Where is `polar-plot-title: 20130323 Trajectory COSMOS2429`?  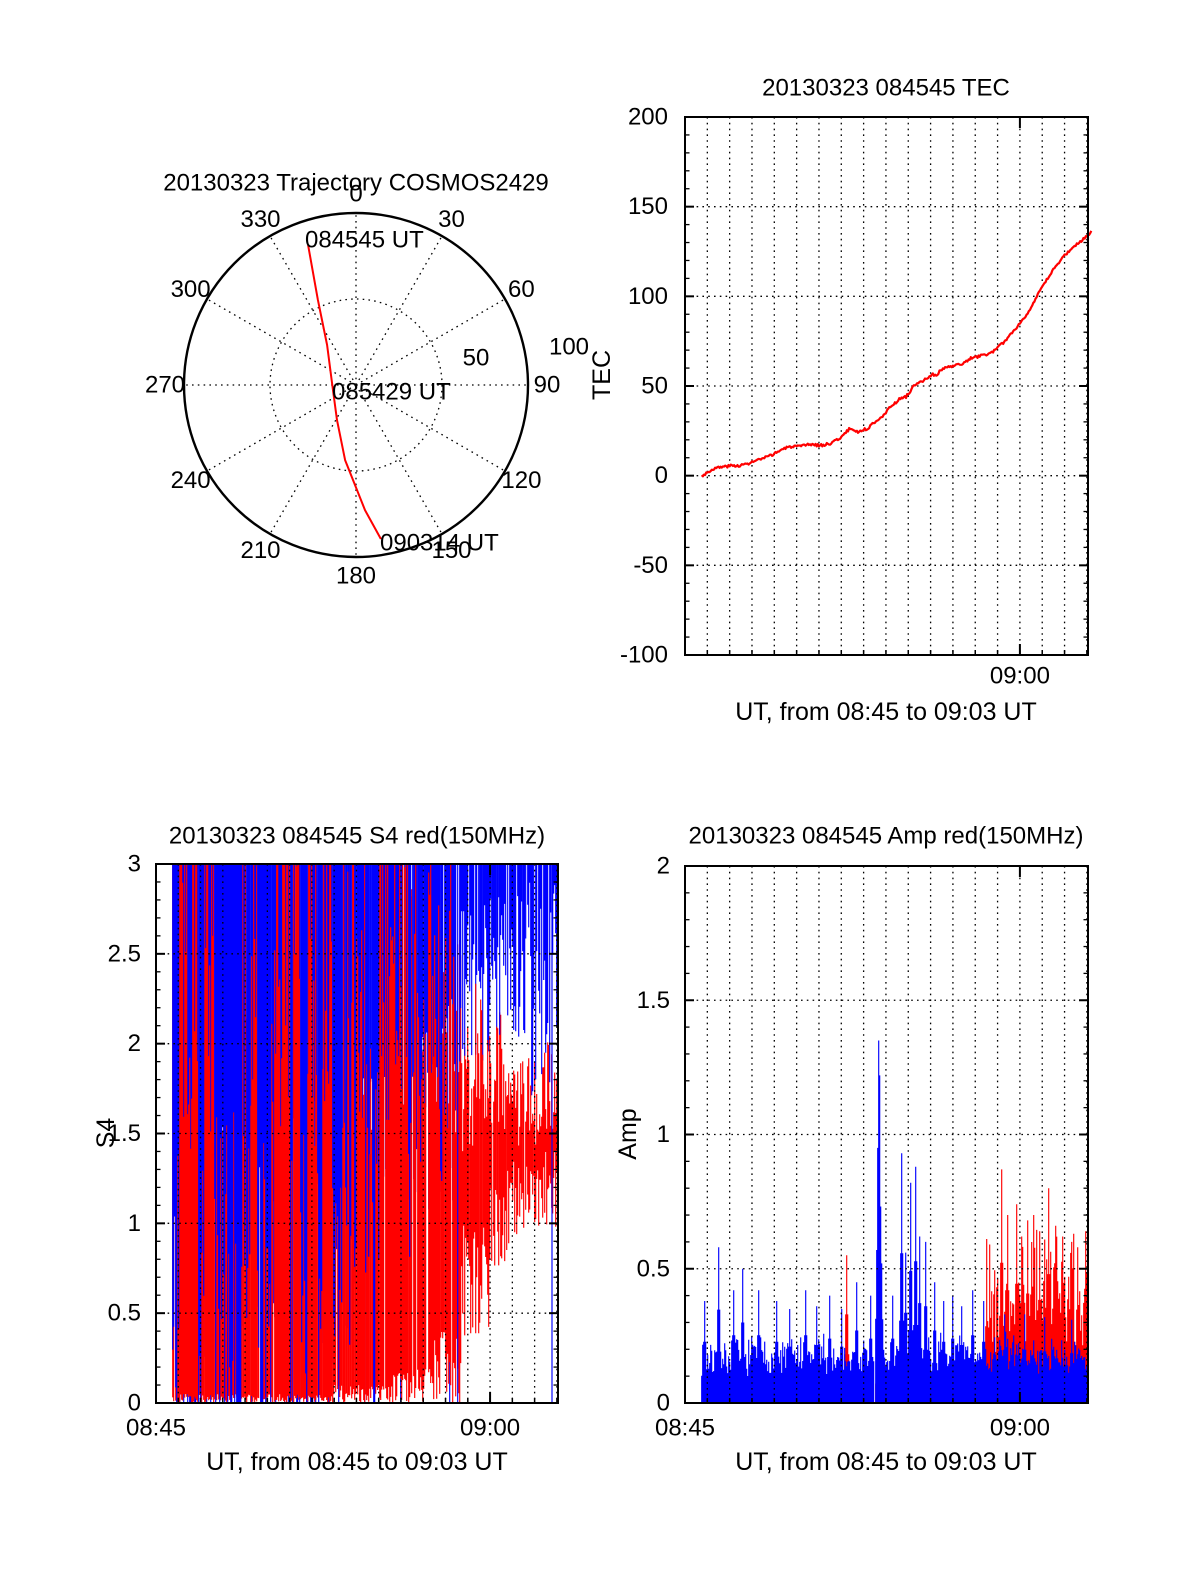 polar-plot-title: 20130323 Trajectory COSMOS2429 is located at coordinates (356, 183).